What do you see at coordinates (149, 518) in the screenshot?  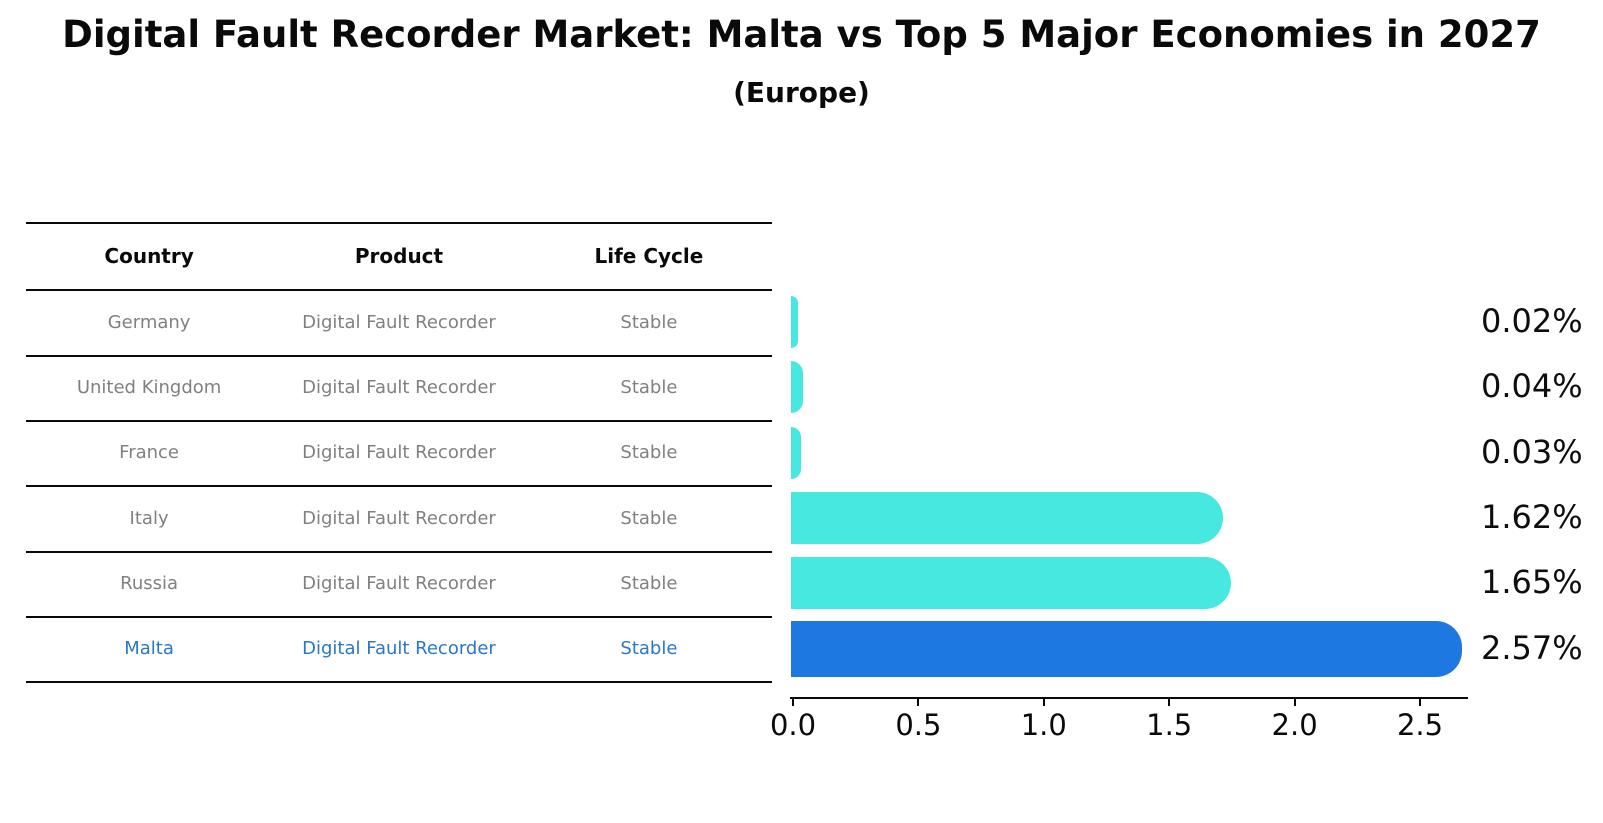 I see `table-cell-country: Italy` at bounding box center [149, 518].